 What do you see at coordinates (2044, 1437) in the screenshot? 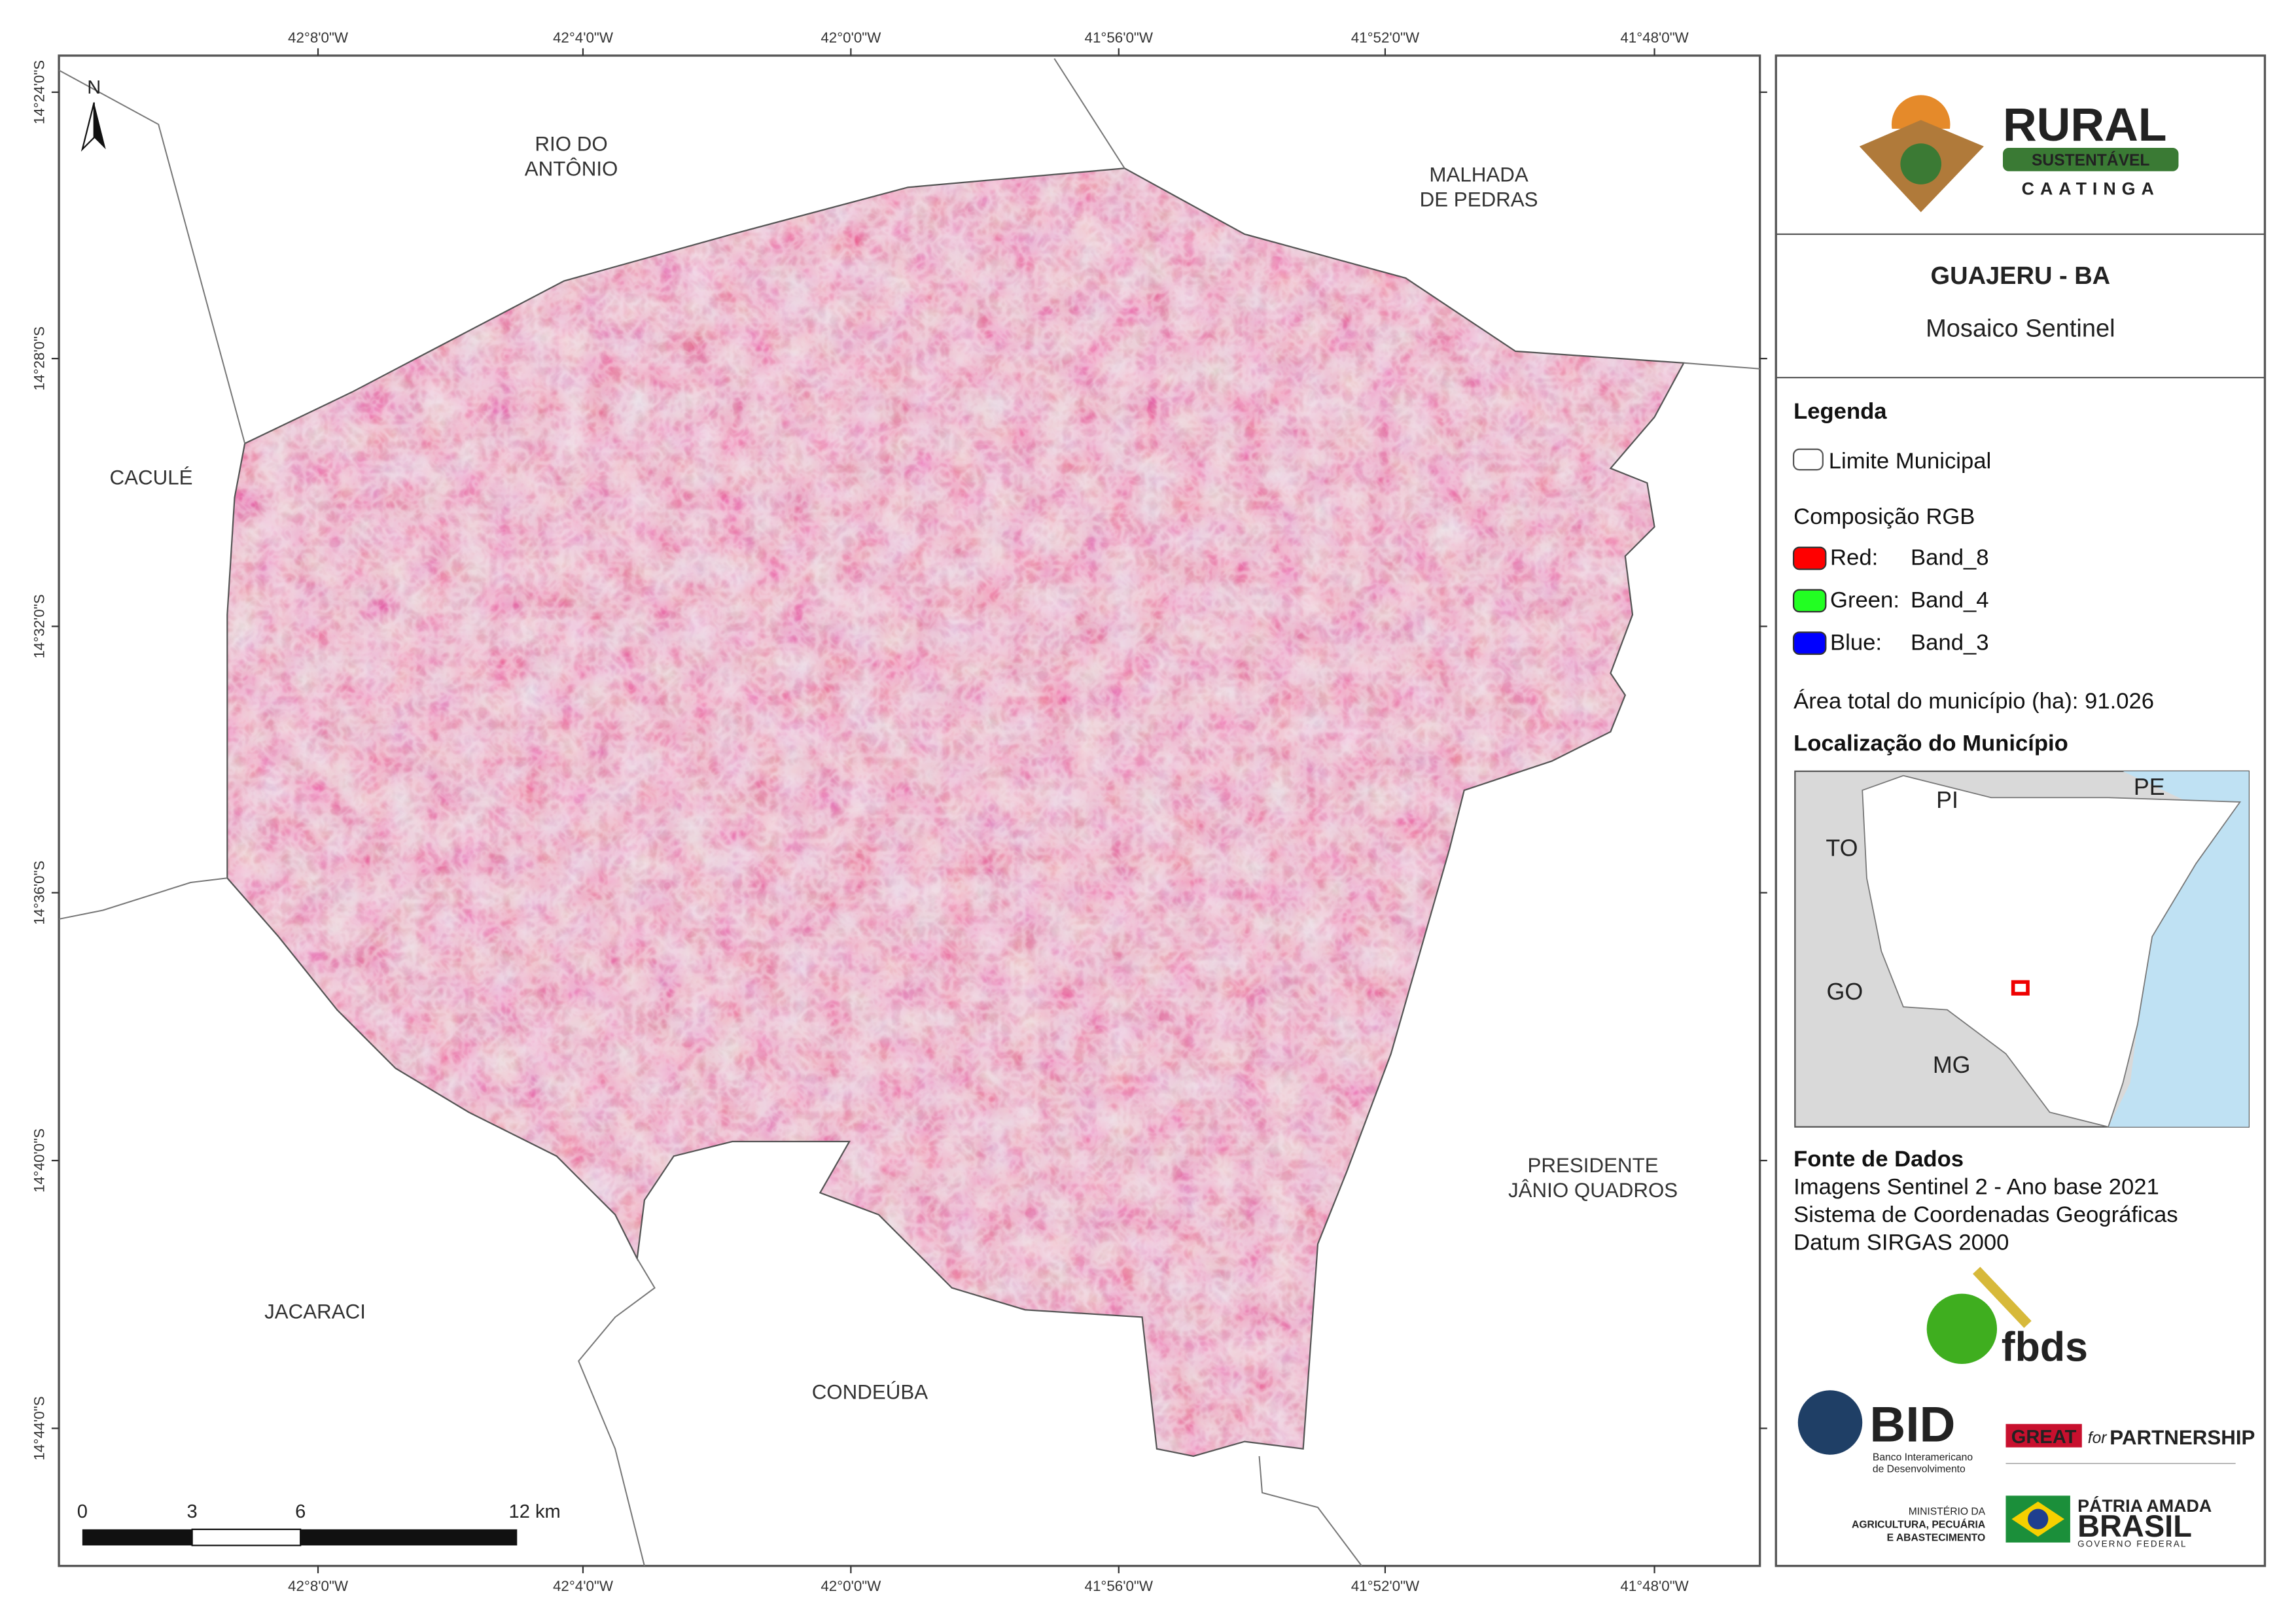
I see `great-logo: GREAT` at bounding box center [2044, 1437].